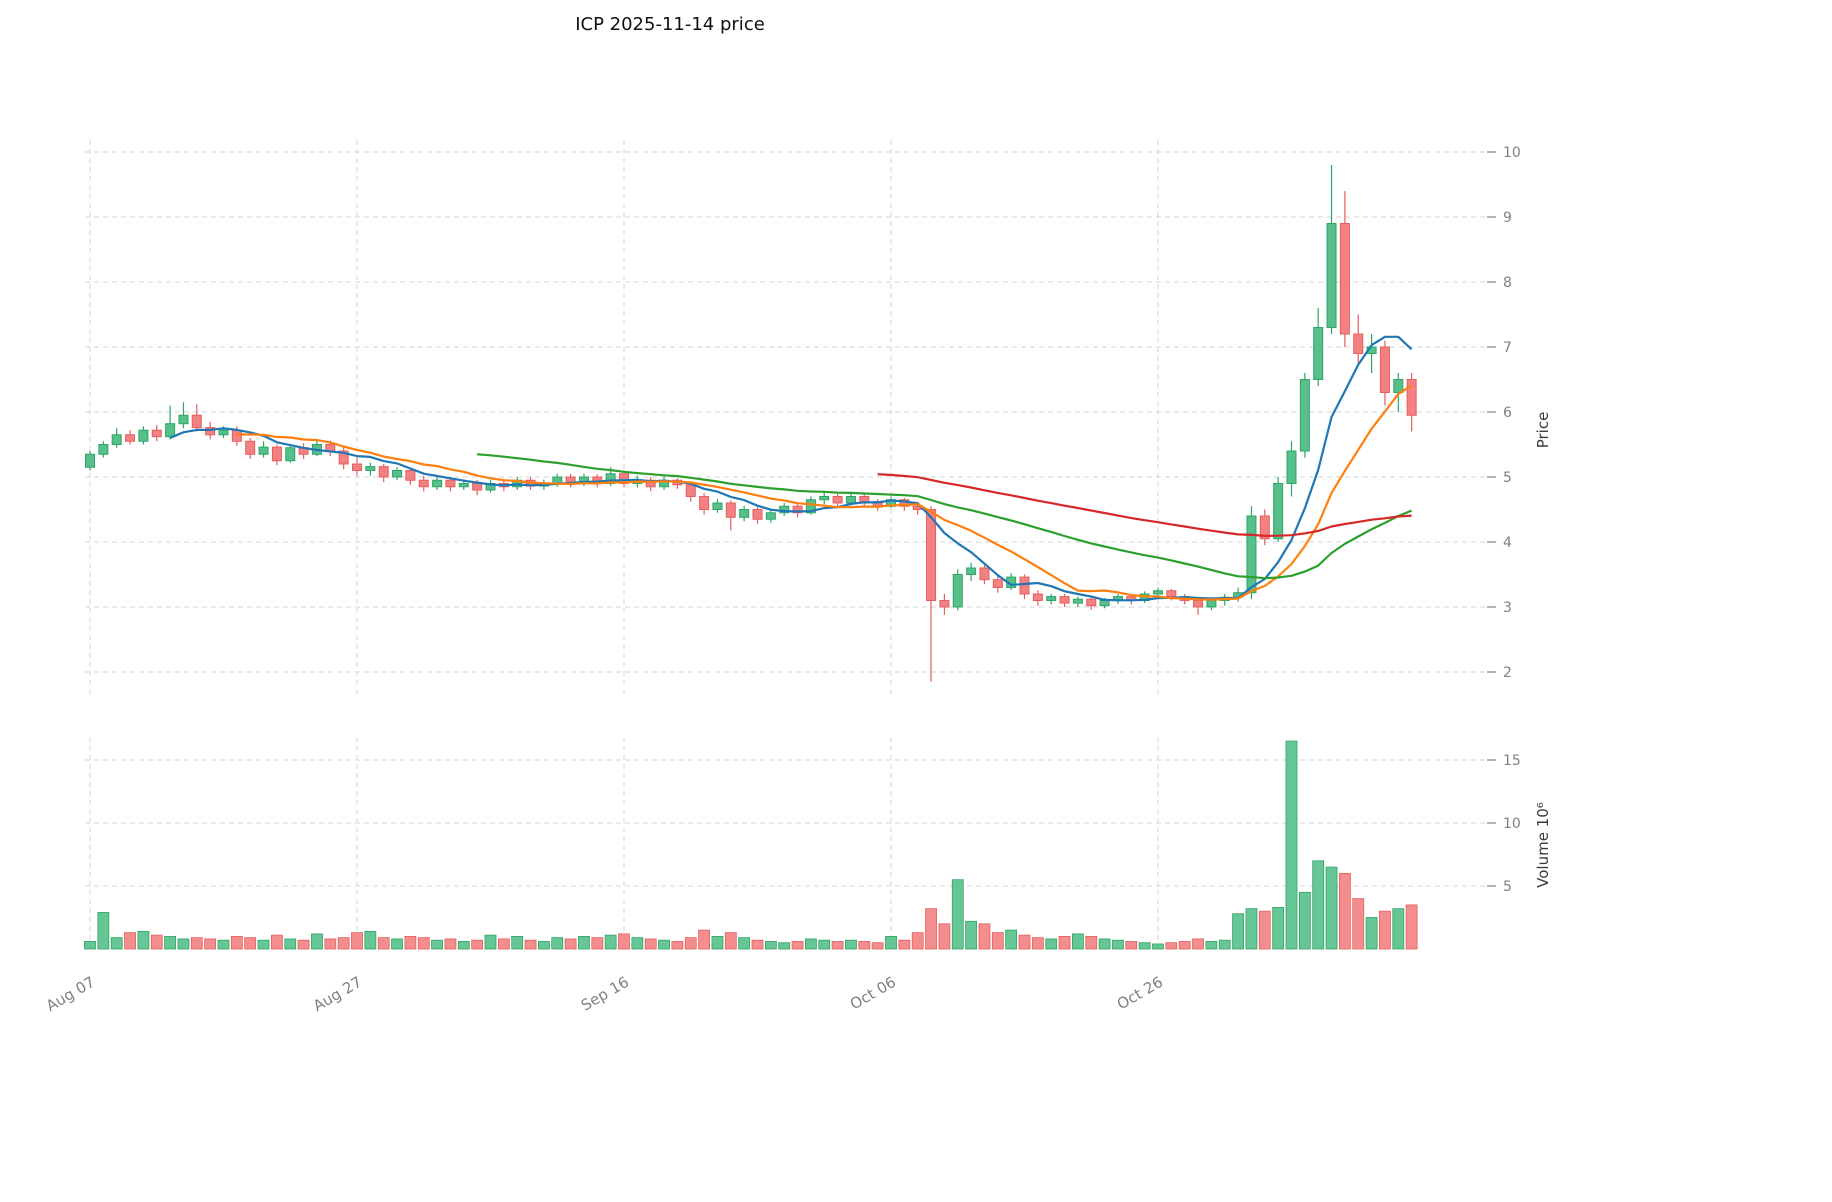 This screenshot has height=1202, width=1832. What do you see at coordinates (1507, 478) in the screenshot?
I see `price-tick-label: 5` at bounding box center [1507, 478].